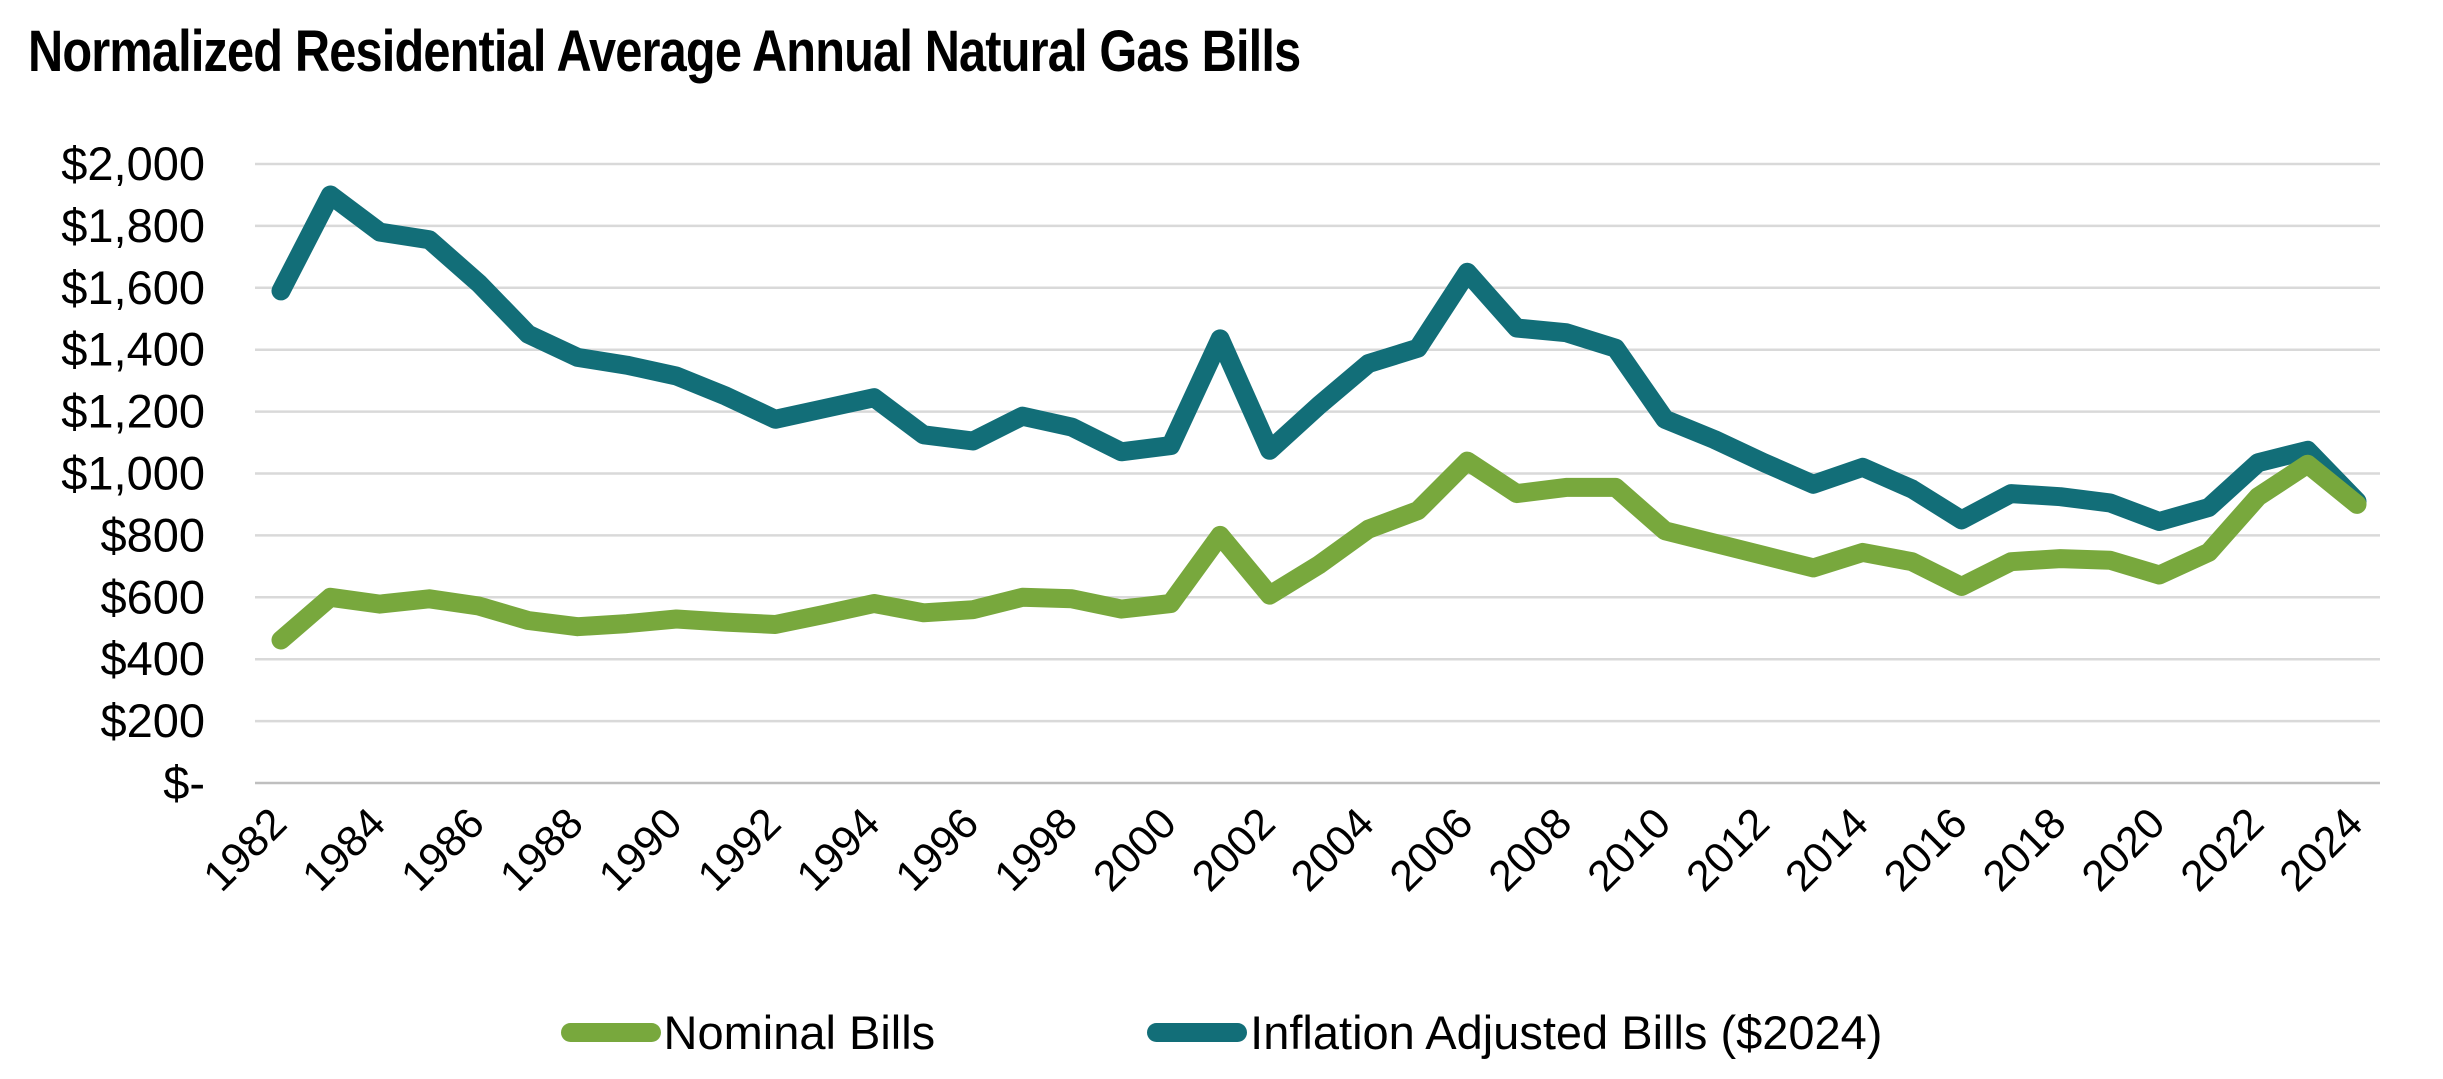 Image resolution: width=2443 pixels, height=1079 pixels. I want to click on legend-item-nominal: Nominal Bills, so click(748, 1032).